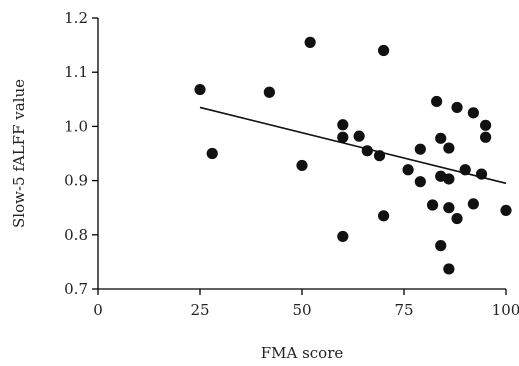  What do you see at coordinates (76, 181) in the screenshot?
I see `y-tick-label: 0.9` at bounding box center [76, 181].